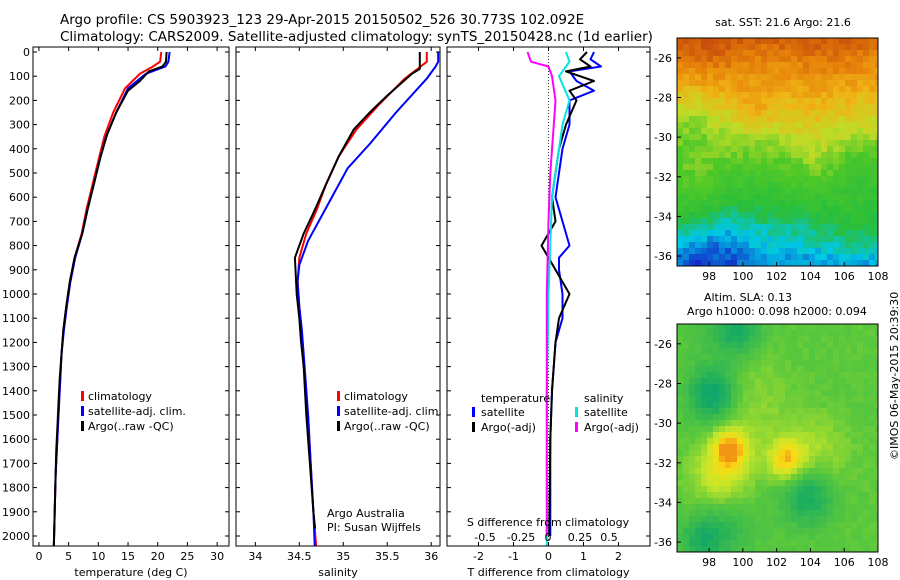 The height and width of the screenshot is (580, 900). I want to click on map-y-tick-label: -30, so click(663, 423).